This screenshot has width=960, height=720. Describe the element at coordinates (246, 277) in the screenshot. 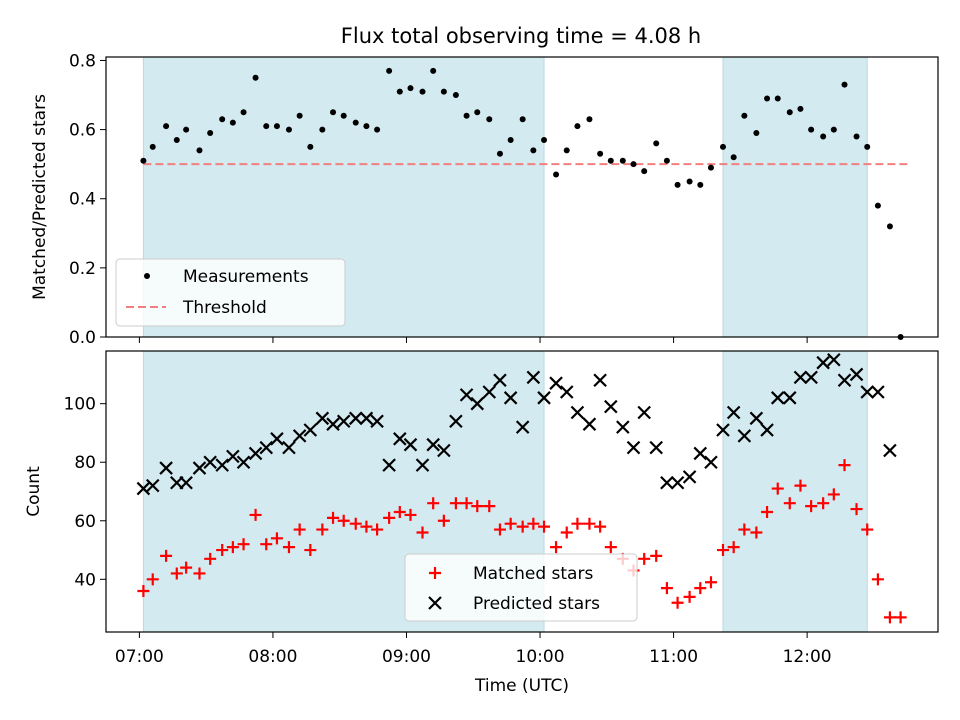

I see `legend-label: Measurements` at that location.